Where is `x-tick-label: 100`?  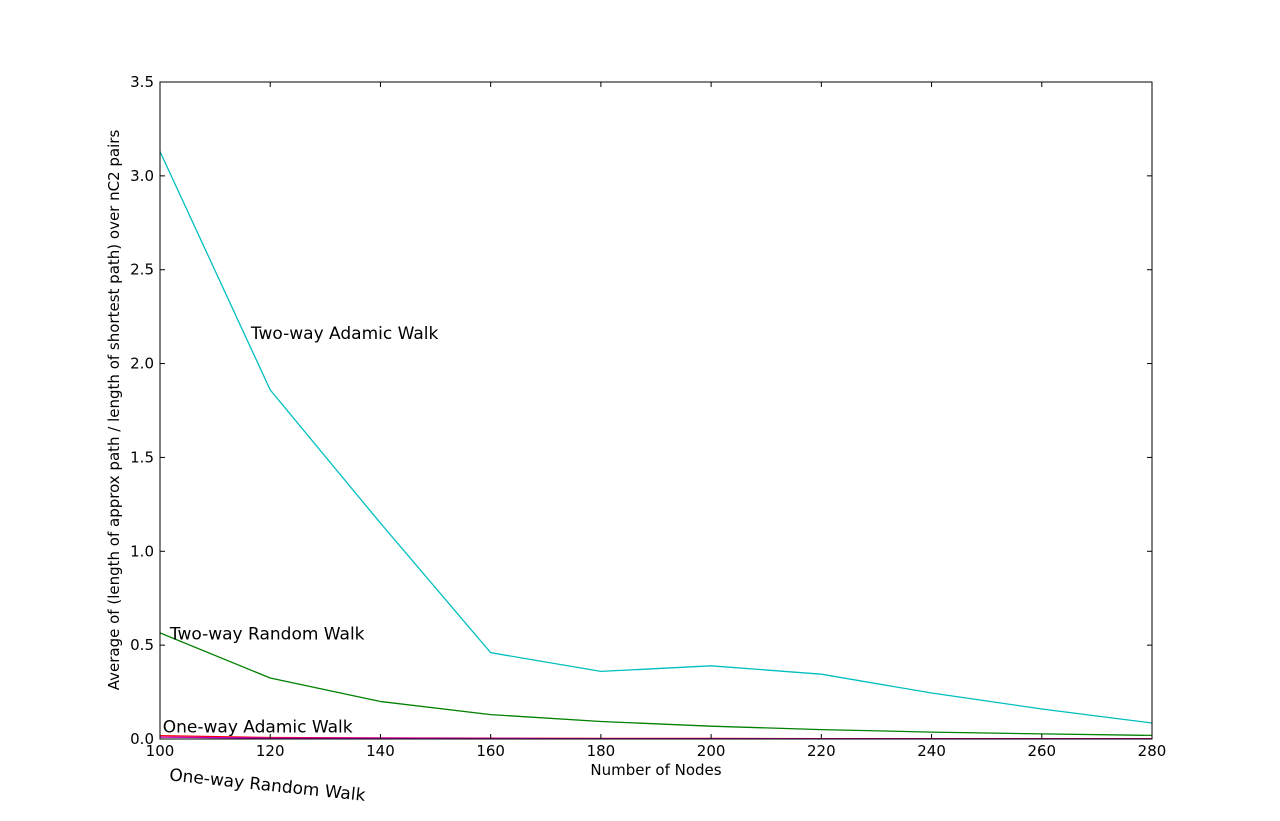
x-tick-label: 100 is located at coordinates (160, 751).